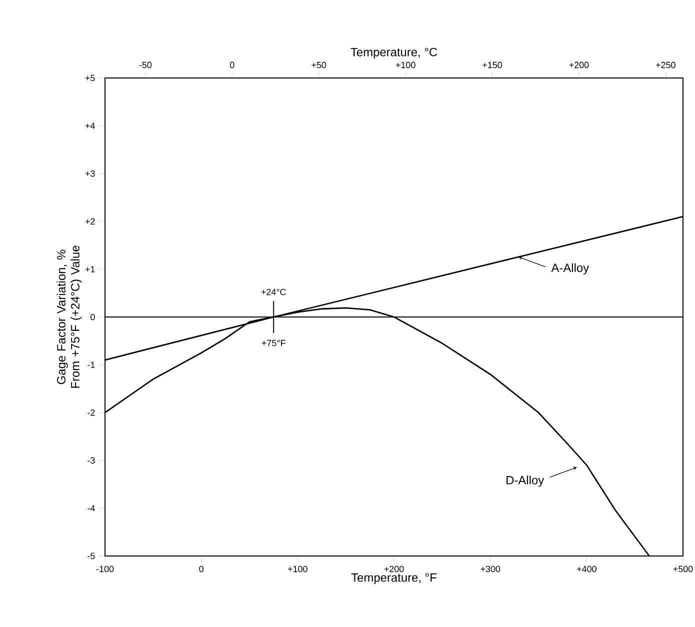 This screenshot has width=695, height=627. What do you see at coordinates (525, 481) in the screenshot?
I see `annotation: D-Alloy` at bounding box center [525, 481].